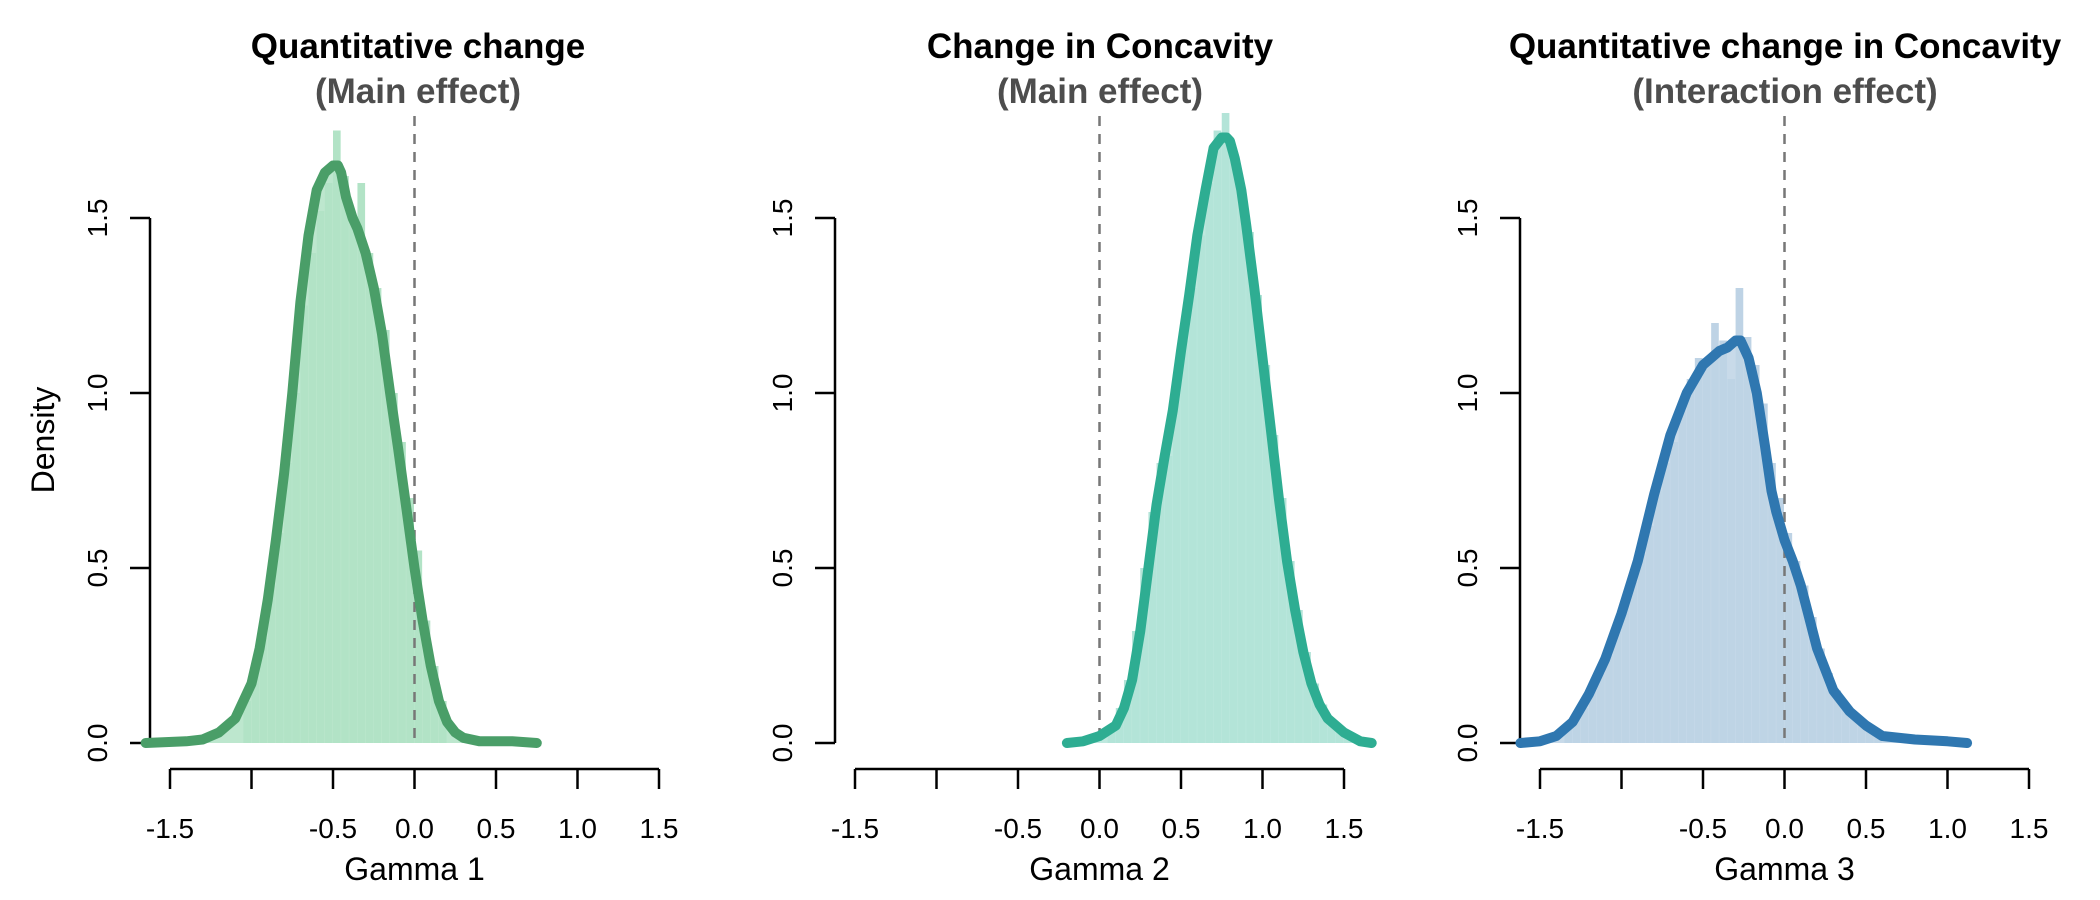 The height and width of the screenshot is (900, 2100). I want to click on panel-title: Quantitative change, so click(418, 46).